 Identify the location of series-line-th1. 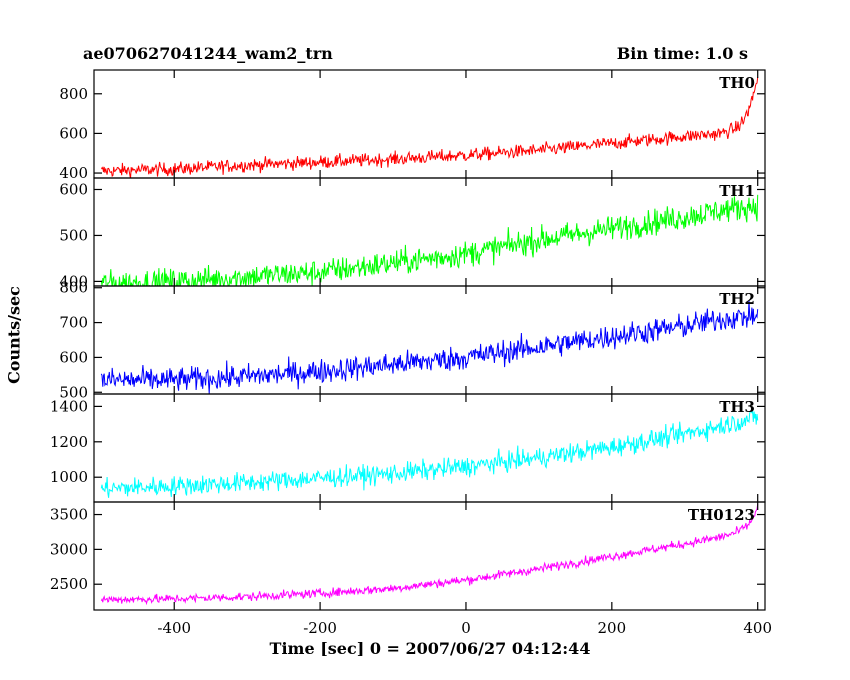
(429, 240).